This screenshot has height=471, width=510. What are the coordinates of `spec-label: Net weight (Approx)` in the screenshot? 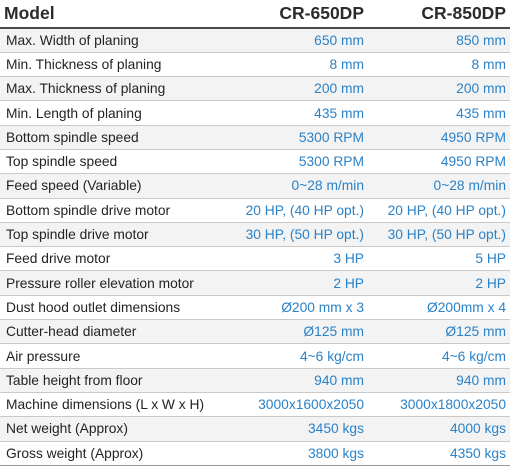 It's located at (109, 429).